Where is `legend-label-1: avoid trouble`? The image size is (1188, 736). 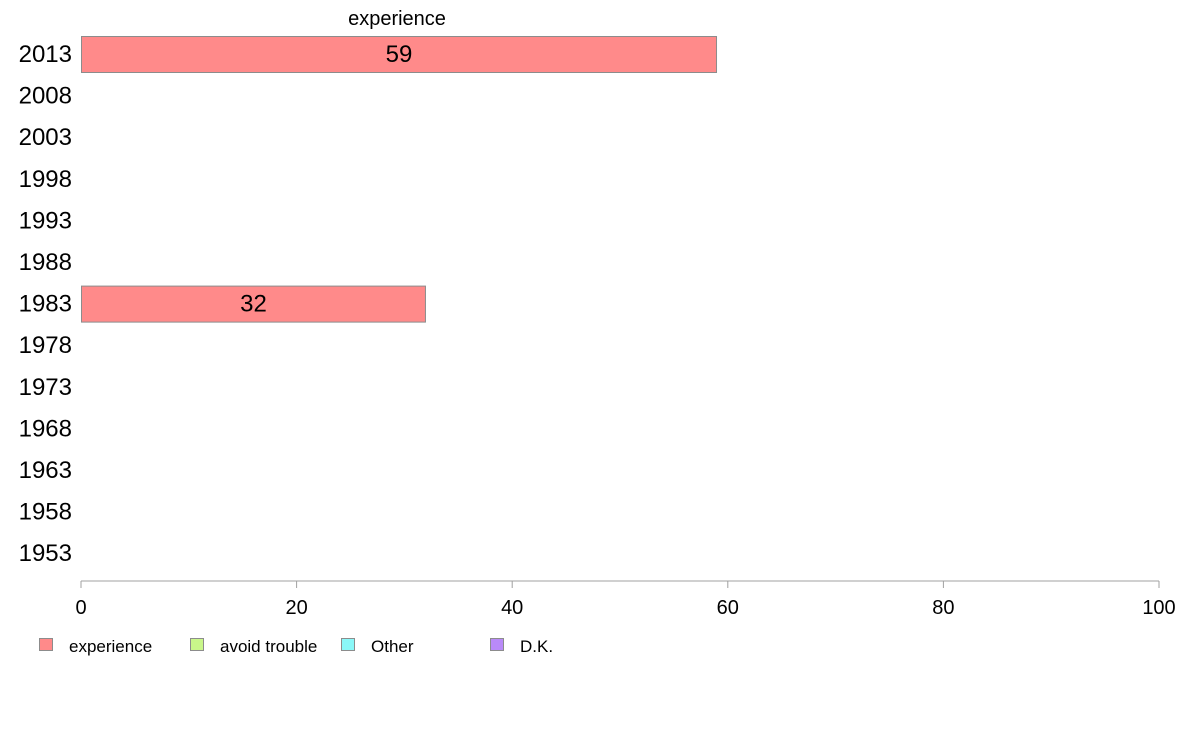
legend-label-1: avoid trouble is located at coordinates (268, 646).